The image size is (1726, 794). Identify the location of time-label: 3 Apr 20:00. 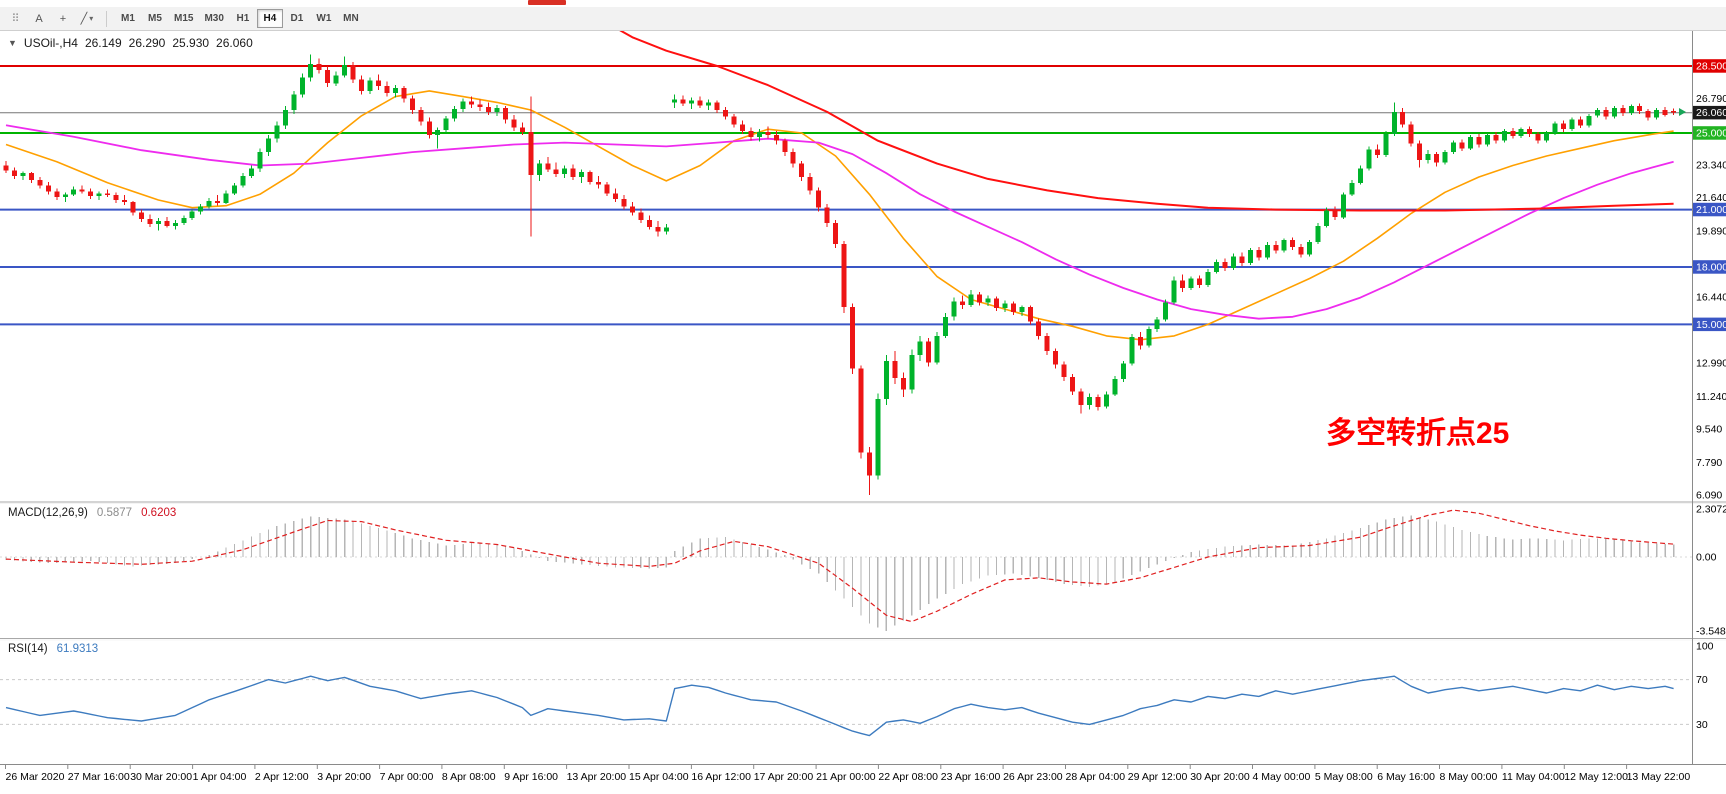
(344, 777).